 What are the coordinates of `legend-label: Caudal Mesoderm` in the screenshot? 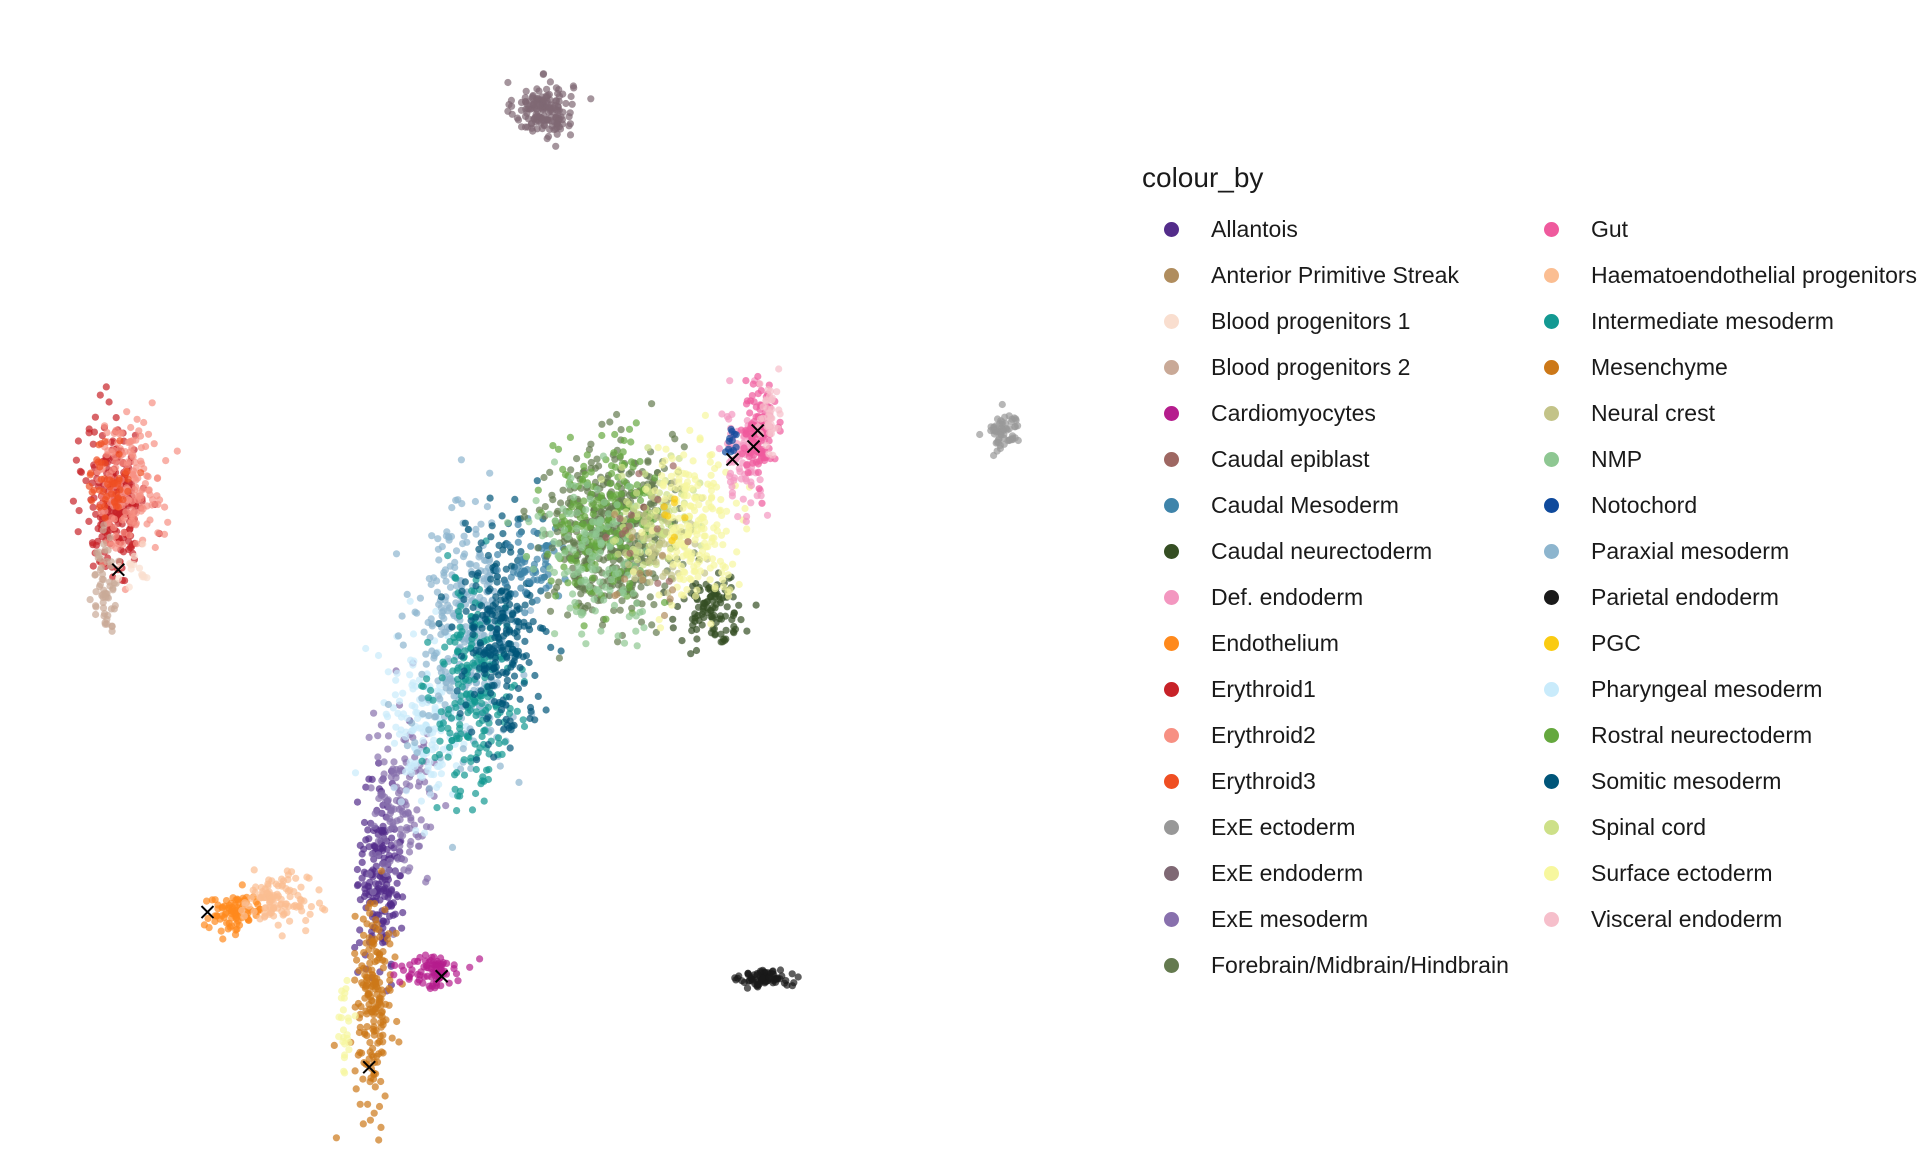 It's located at (1305, 504).